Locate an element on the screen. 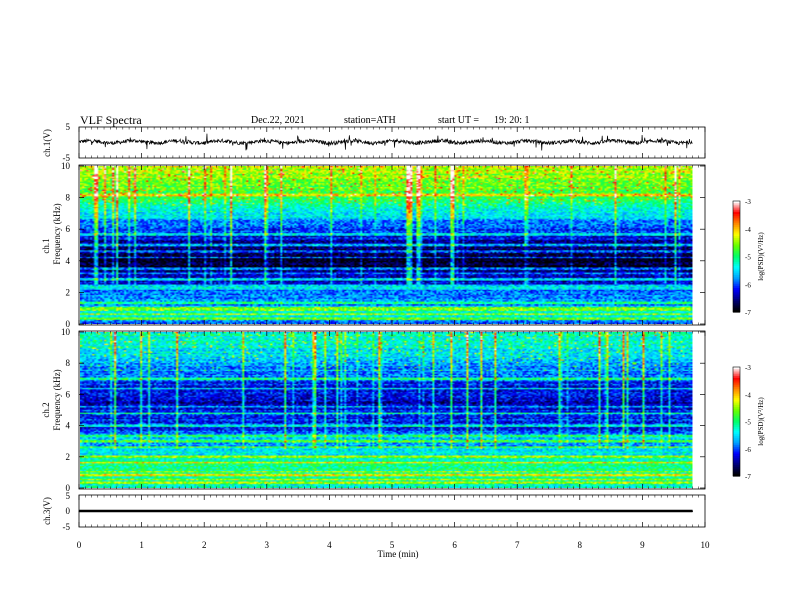 This screenshot has height=612, width=792. ch1-ytick-3: 4 is located at coordinates (68, 261).